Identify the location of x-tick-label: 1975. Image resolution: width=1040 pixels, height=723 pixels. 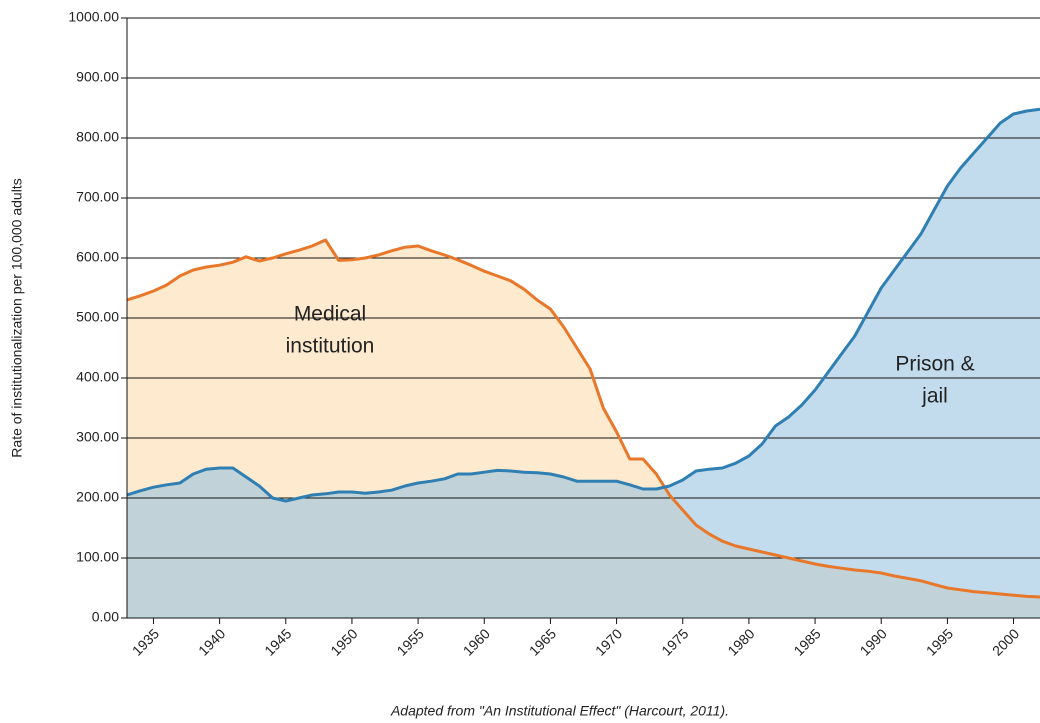
(674, 641).